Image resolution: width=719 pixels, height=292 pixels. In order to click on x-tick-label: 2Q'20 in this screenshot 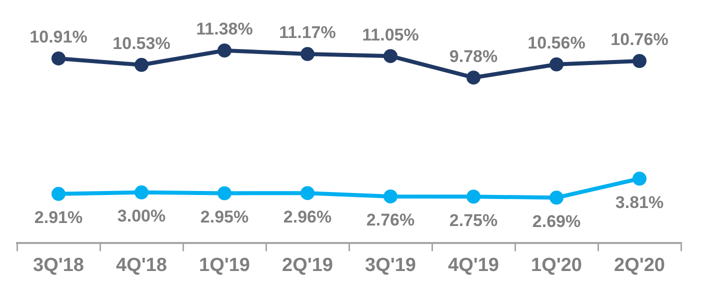, I will do `click(639, 265)`.